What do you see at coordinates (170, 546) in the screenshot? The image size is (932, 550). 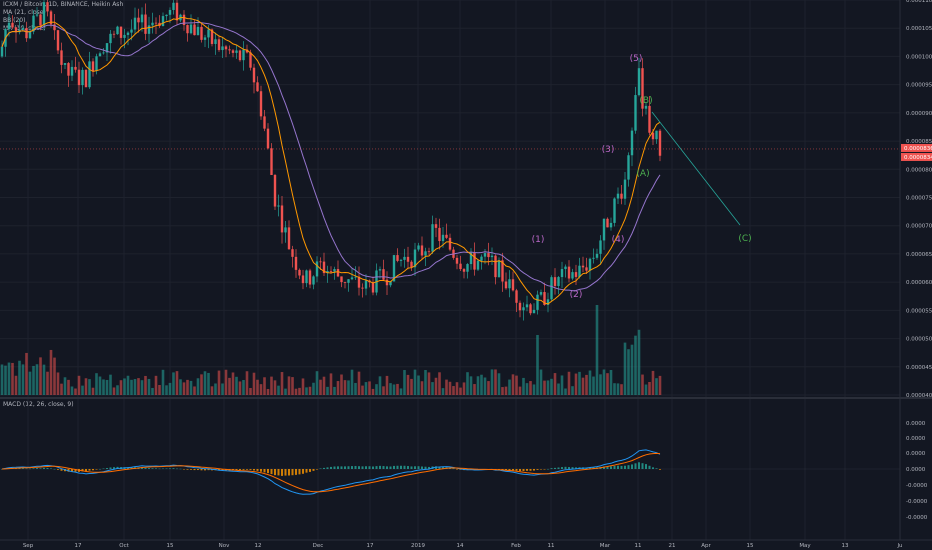 I see `time-tick: 15` at bounding box center [170, 546].